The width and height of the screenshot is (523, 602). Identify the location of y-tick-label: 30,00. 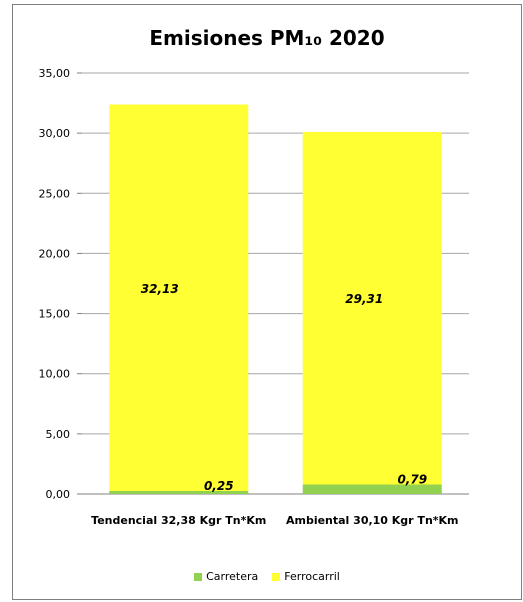
(55, 133).